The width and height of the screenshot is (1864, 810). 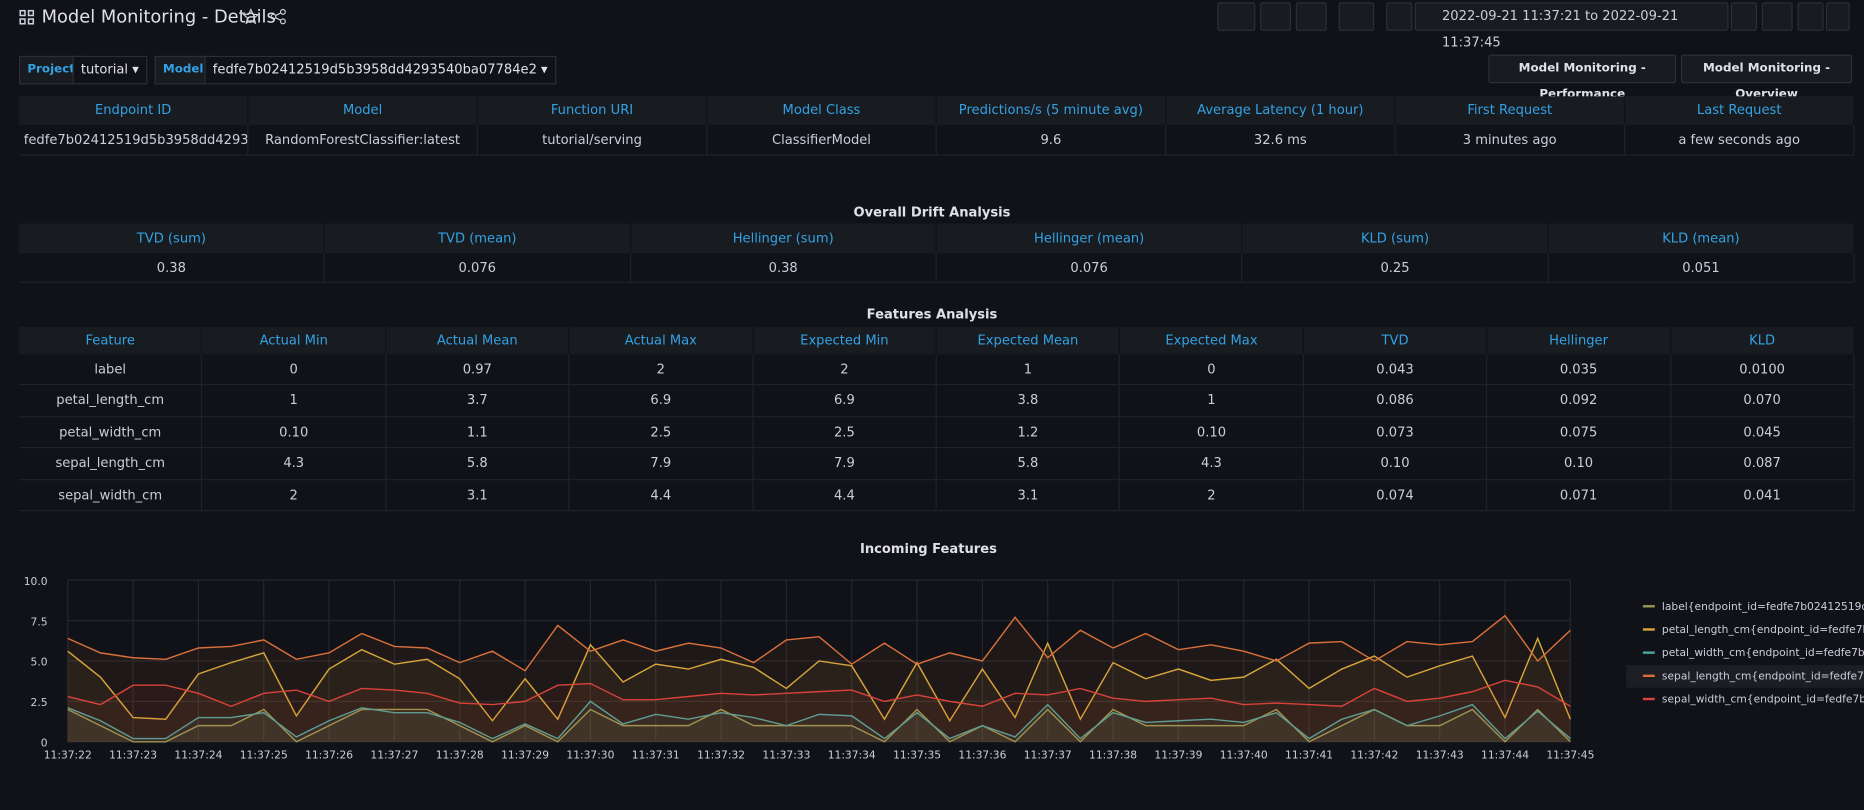 I want to click on table-cell: 0.0100, so click(x=1762, y=370).